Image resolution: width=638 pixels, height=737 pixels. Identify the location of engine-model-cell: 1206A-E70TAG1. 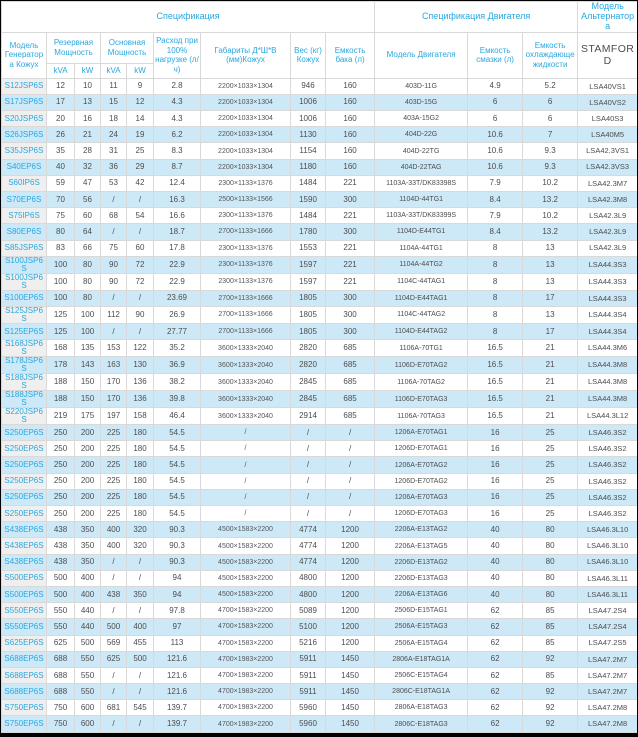
(421, 433).